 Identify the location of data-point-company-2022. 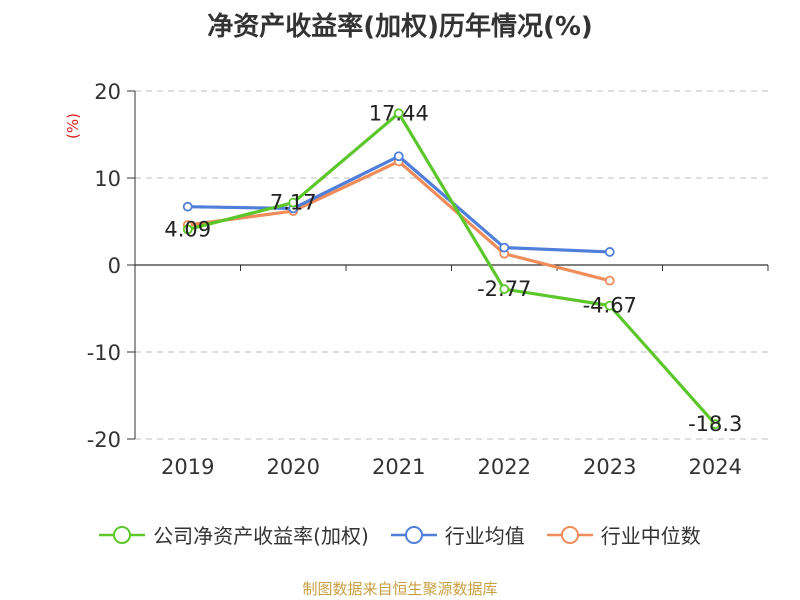
(504, 289).